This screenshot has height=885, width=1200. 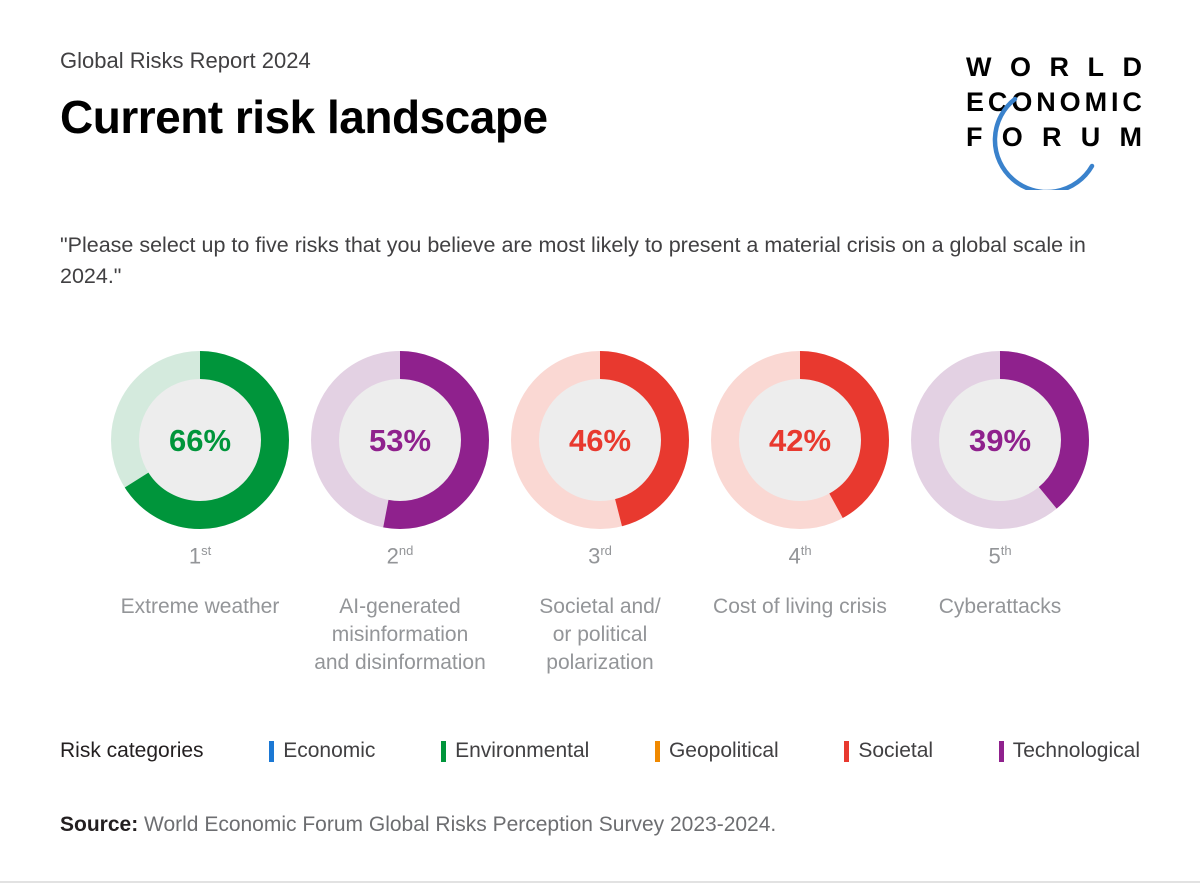 I want to click on rank-label: 1st, so click(x=200, y=556).